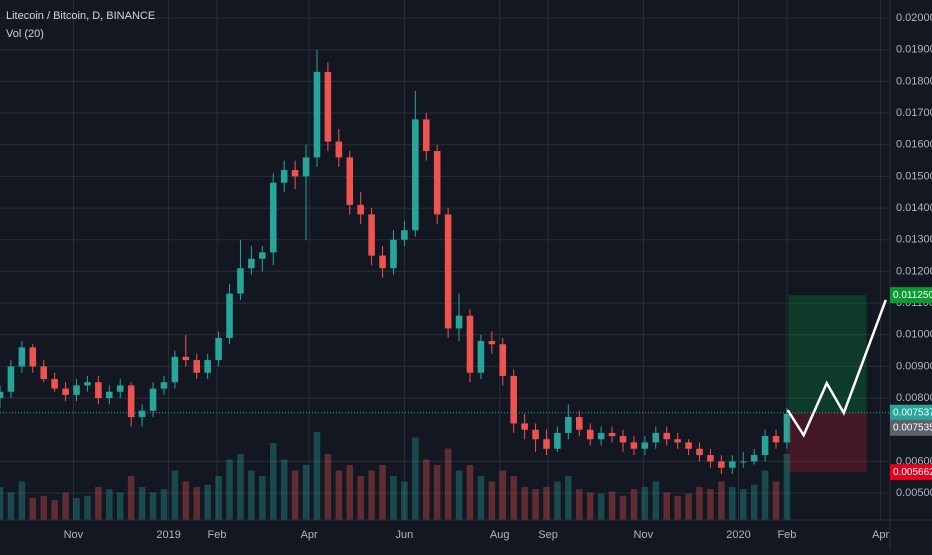 The height and width of the screenshot is (555, 932). Describe the element at coordinates (914, 271) in the screenshot. I see `y-tick-label: 0.012000` at that location.